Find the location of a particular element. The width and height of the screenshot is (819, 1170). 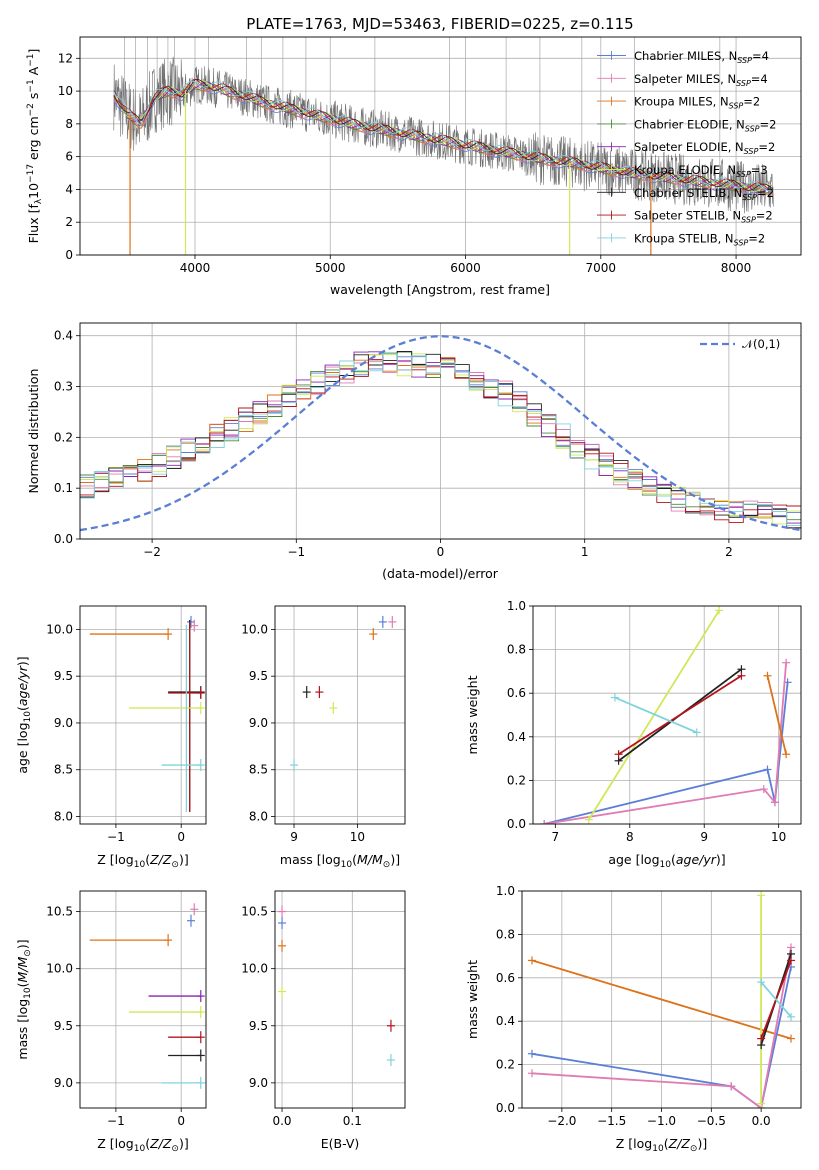

y-tick-label: 2 is located at coordinates (69, 222).